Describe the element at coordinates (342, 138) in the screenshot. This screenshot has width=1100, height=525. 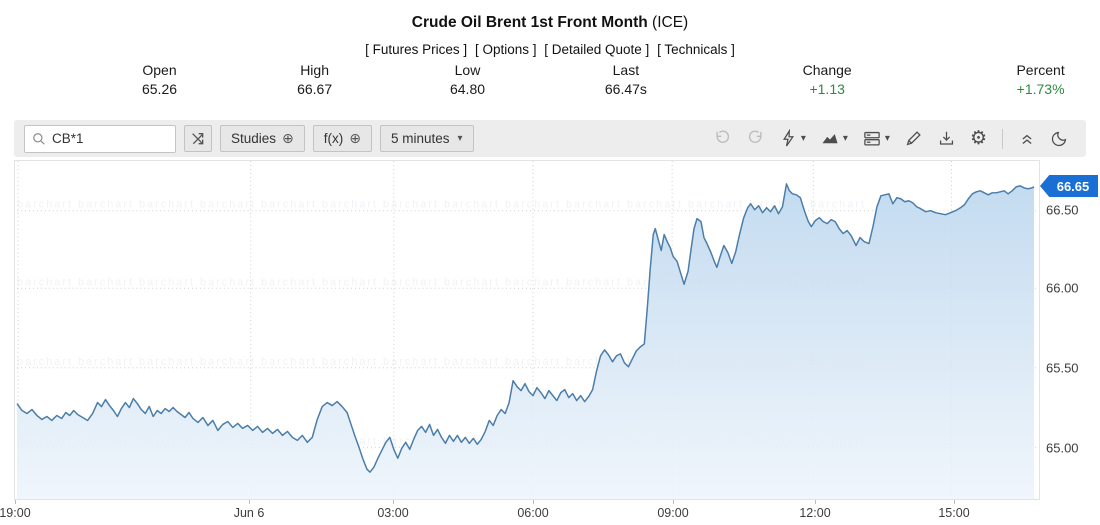
I see `fx-button: f(x) ⊕` at that location.